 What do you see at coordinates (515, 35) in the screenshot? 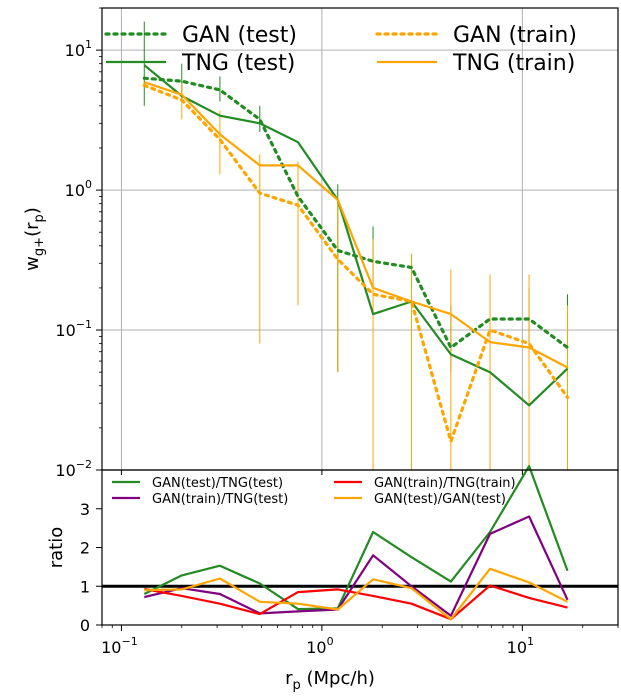
I see `legend-label-2: GAN (train)` at bounding box center [515, 35].